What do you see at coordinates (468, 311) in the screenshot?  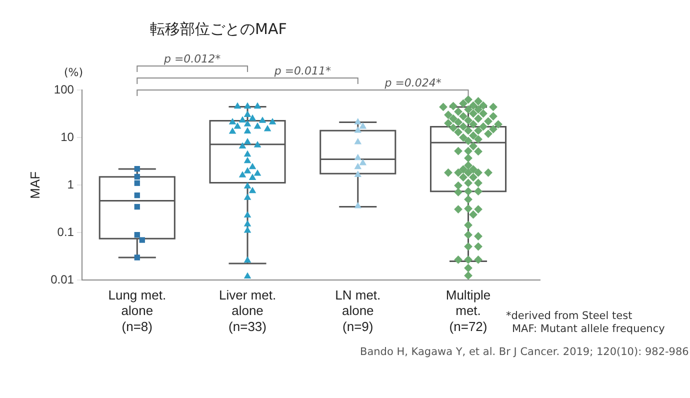 I see `x-tick-label: Multiple met. (n=72)` at bounding box center [468, 311].